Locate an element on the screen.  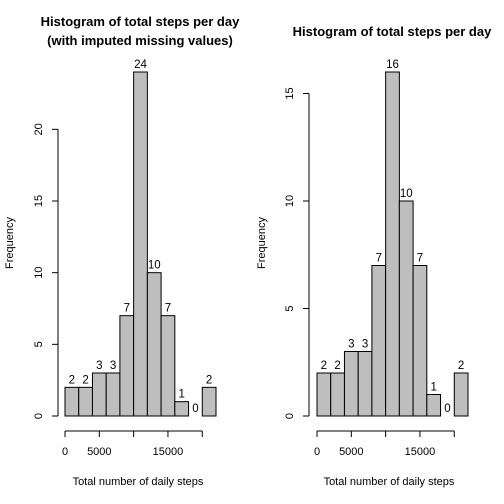
chart-1-bar-label-11: 2 is located at coordinates (209, 380).